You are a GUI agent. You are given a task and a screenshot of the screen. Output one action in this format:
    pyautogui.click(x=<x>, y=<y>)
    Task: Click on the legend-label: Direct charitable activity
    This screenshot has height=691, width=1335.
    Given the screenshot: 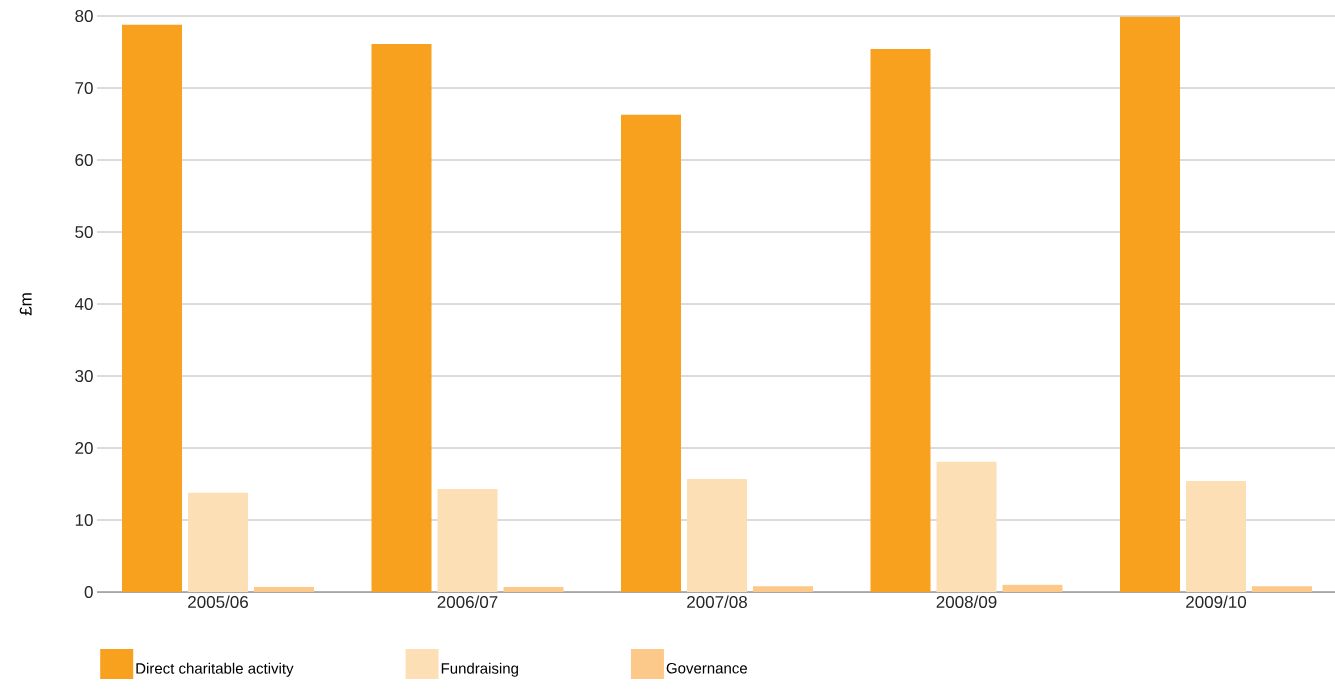 What is the action you would take?
    pyautogui.click(x=215, y=669)
    